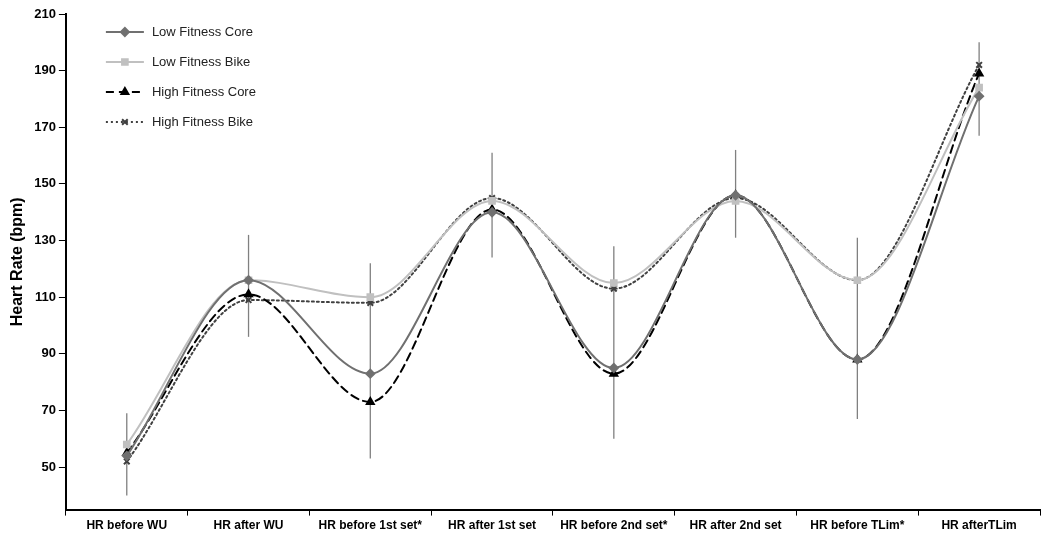  I want to click on legend-label: Low Fitness Core, so click(202, 31).